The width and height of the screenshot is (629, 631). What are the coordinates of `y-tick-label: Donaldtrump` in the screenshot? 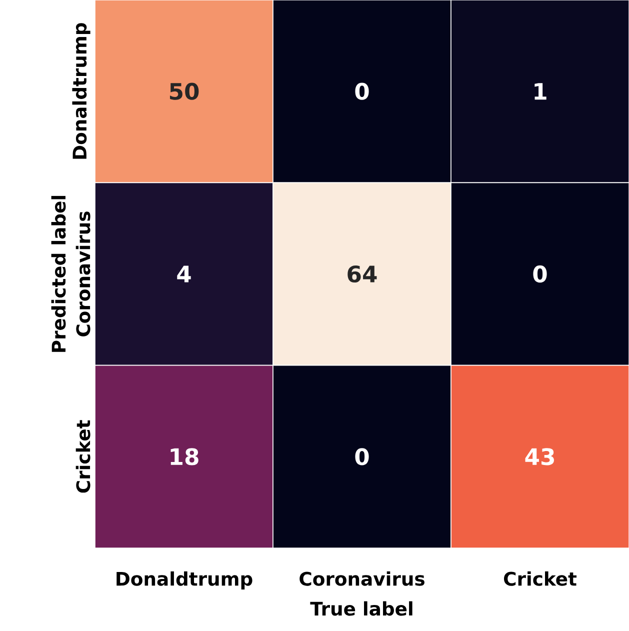 It's located at (81, 91).